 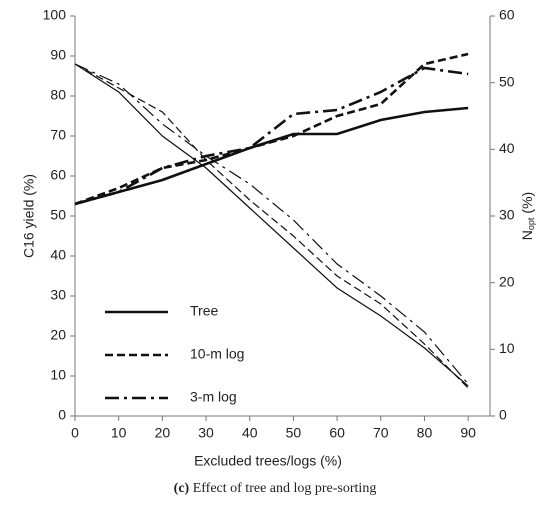 What do you see at coordinates (58, 295) in the screenshot?
I see `y-tick-label: 30` at bounding box center [58, 295].